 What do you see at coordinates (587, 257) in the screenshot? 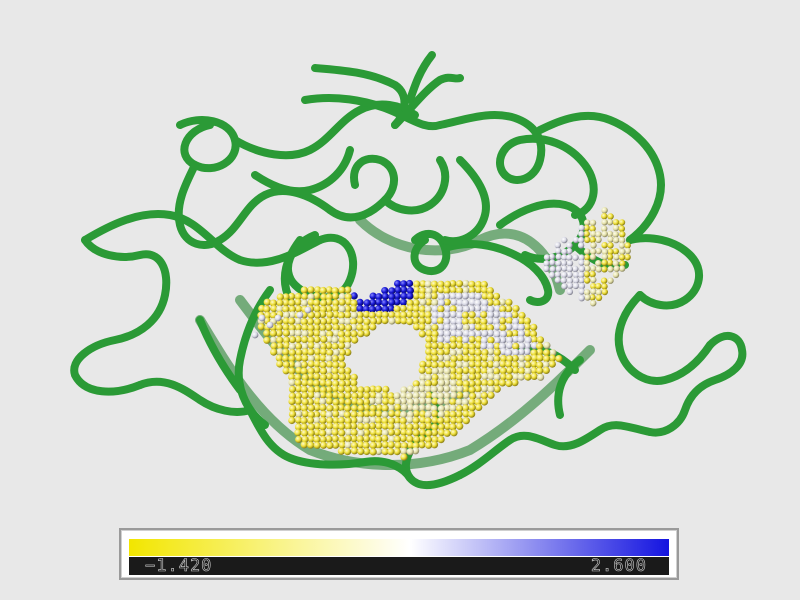
I see `side-pocket-atoms` at bounding box center [587, 257].